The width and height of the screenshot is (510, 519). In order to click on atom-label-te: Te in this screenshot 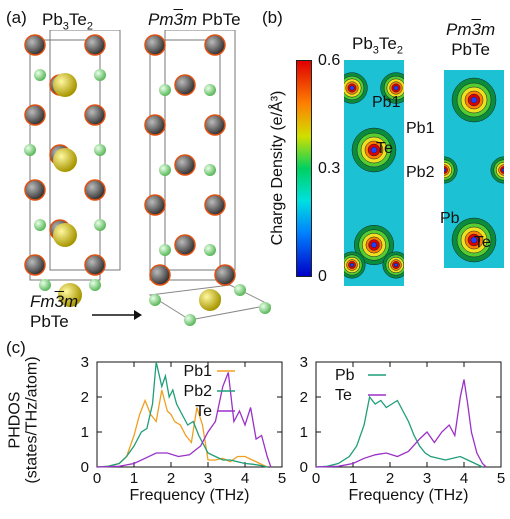, I will do `click(384, 148)`.